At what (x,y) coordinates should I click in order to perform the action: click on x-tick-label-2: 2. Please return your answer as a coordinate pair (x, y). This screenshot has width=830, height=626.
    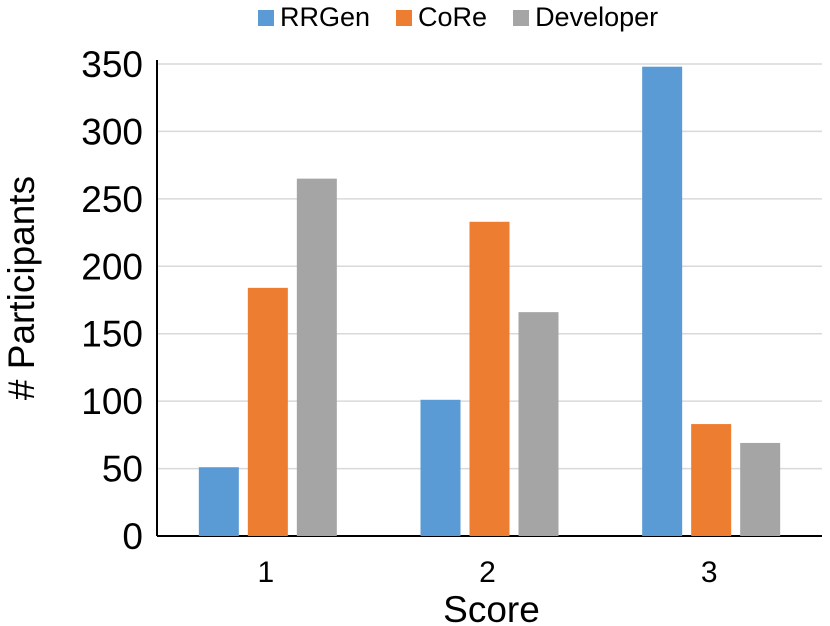
    Looking at the image, I should click on (487, 572).